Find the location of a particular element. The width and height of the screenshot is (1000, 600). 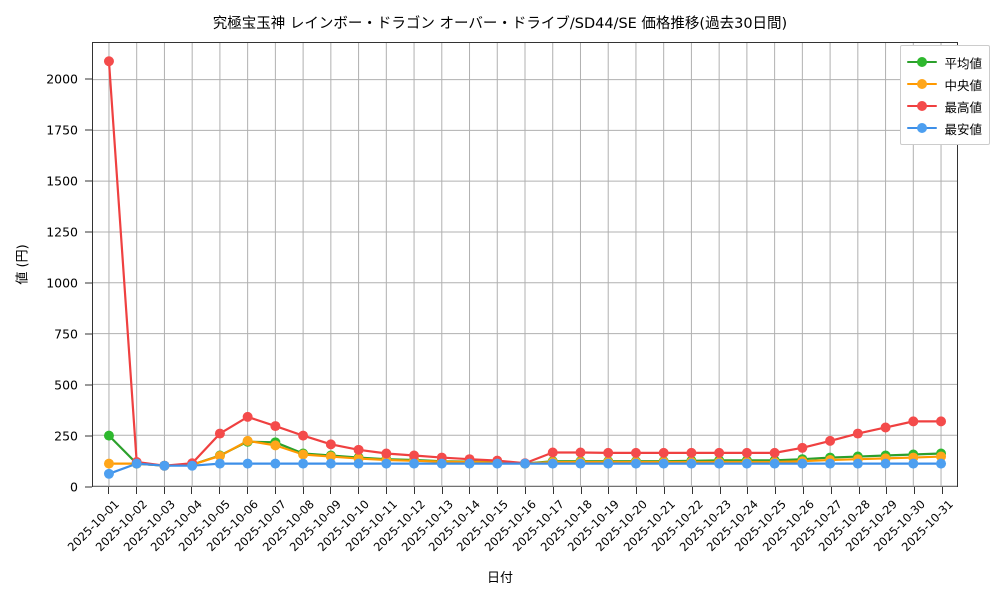

legend-label: 最高値 is located at coordinates (963, 107).